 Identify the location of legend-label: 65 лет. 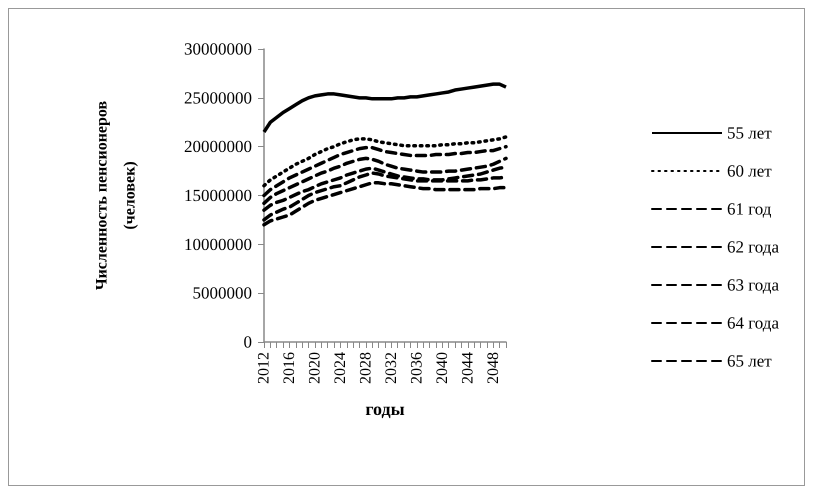
(749, 361).